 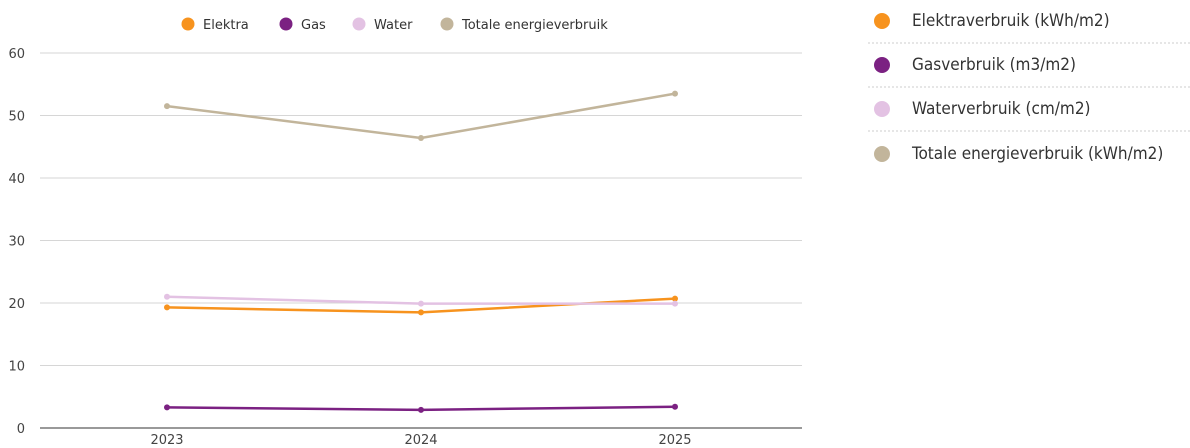 I want to click on x-axis: 2023 2024 2025, so click(x=420, y=440).